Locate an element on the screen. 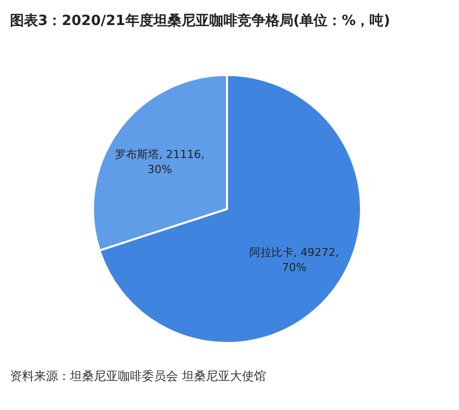 This screenshot has width=459, height=410. chart-title: 图表3：2020/21年度坦桑尼亚咖啡竞争格局(单位：%，吨) is located at coordinates (200, 21).